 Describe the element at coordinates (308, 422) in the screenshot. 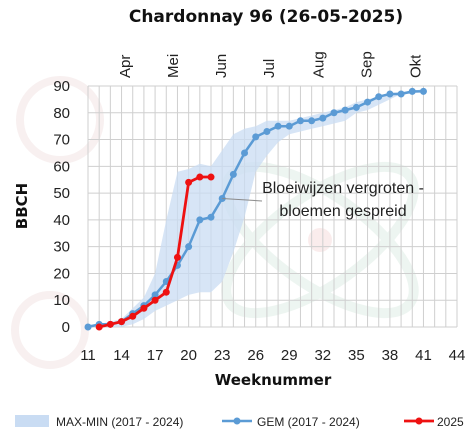

I see `legend-gem-label: GEM (2017 - 2024)` at that location.